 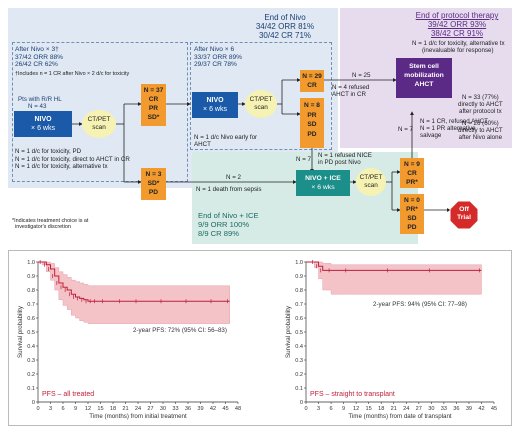 I want to click on after-nivo6-title: After Nivo × 6, so click(x=214, y=49).